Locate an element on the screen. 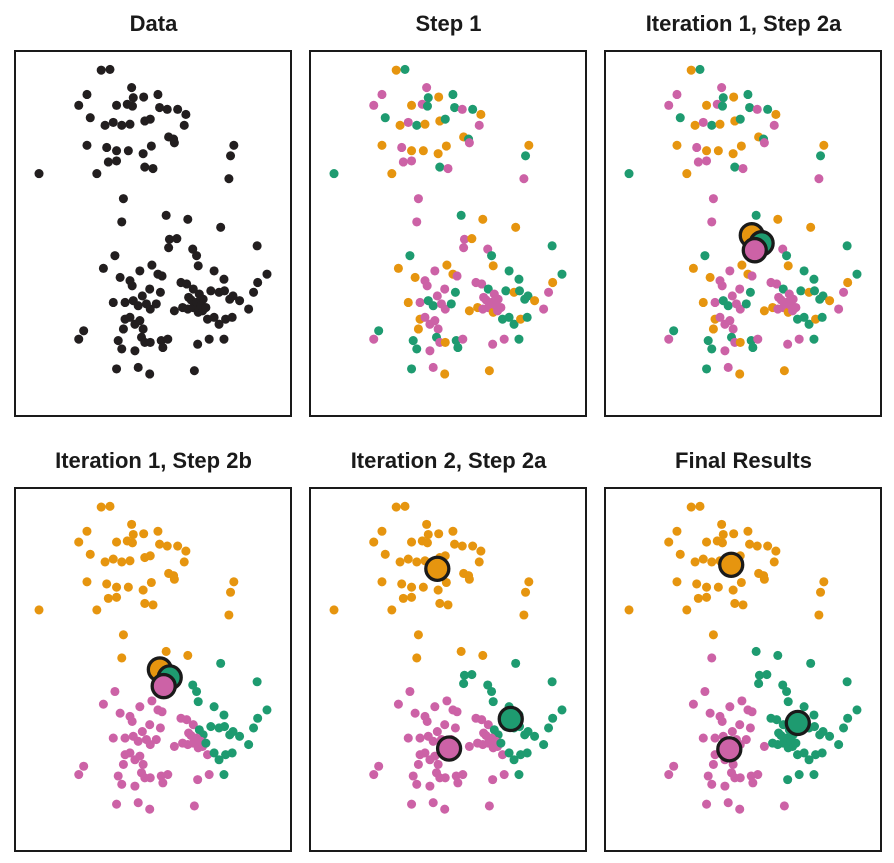  panel-iteration-1-step-2a is located at coordinates (743, 233).